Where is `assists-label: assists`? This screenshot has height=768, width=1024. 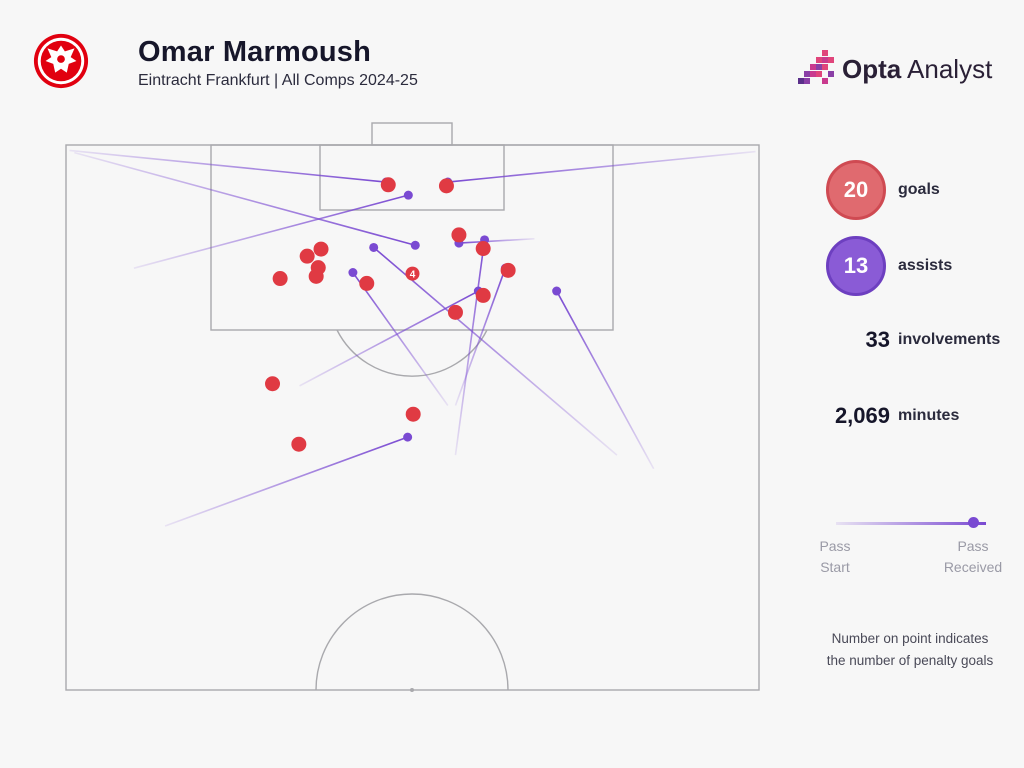
assists-label: assists is located at coordinates (925, 265).